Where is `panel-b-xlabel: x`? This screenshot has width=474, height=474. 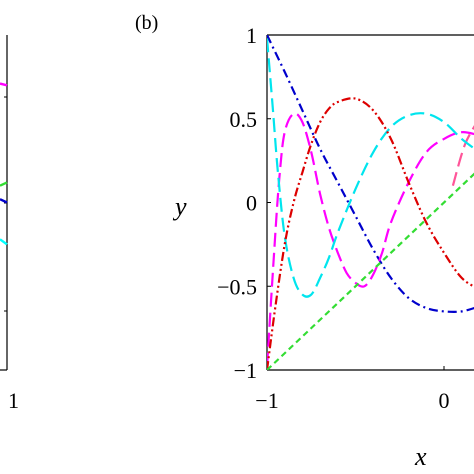
panel-b-xlabel: x is located at coordinates (420, 456).